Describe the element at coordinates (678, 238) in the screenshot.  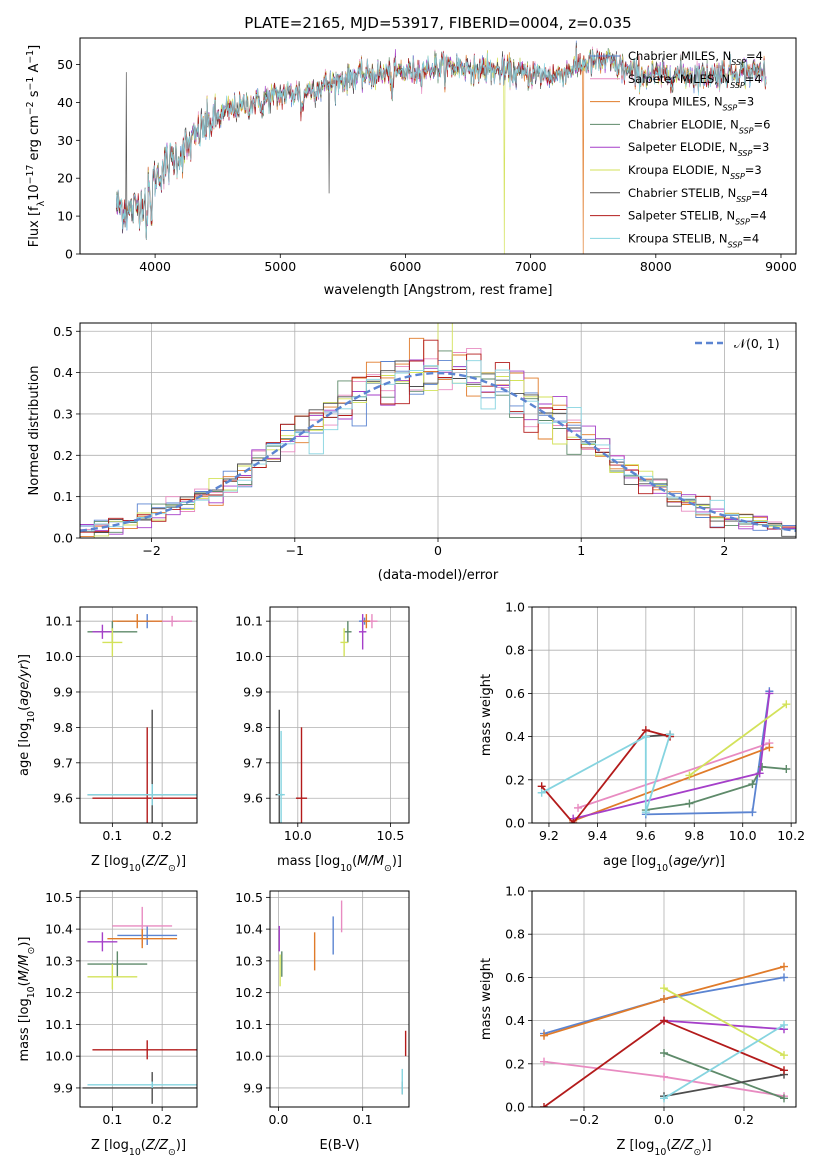
I see `legend-main: Kroupa STELIB, N` at that location.